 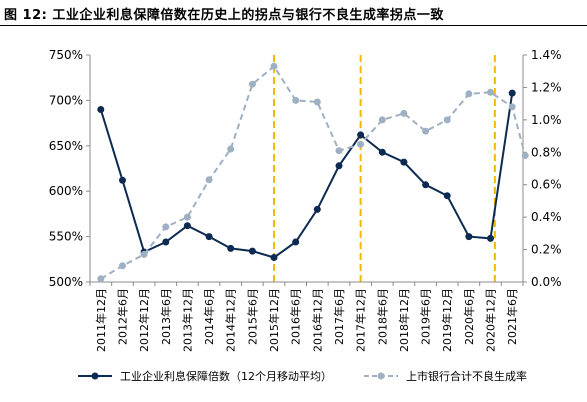 What do you see at coordinates (274, 320) in the screenshot?
I see `x-tick-label: 2015年12月` at bounding box center [274, 320].